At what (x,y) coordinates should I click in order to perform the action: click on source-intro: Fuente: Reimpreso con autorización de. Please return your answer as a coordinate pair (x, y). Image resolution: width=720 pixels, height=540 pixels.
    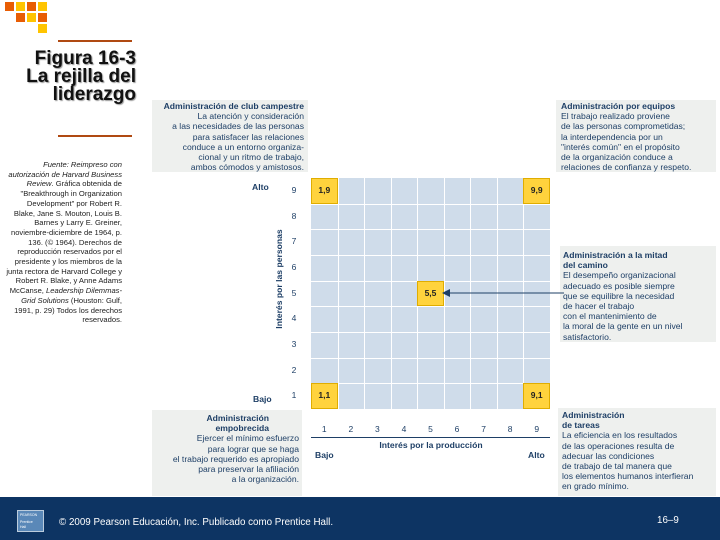
    Looking at the image, I should click on (65, 169).